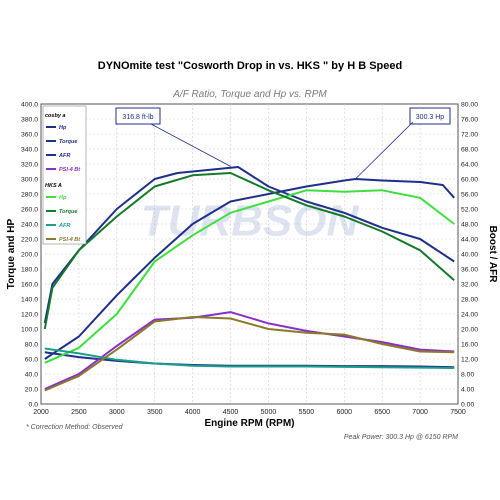  Describe the element at coordinates (117, 412) in the screenshot. I see `x-tick-label: 3000` at that location.